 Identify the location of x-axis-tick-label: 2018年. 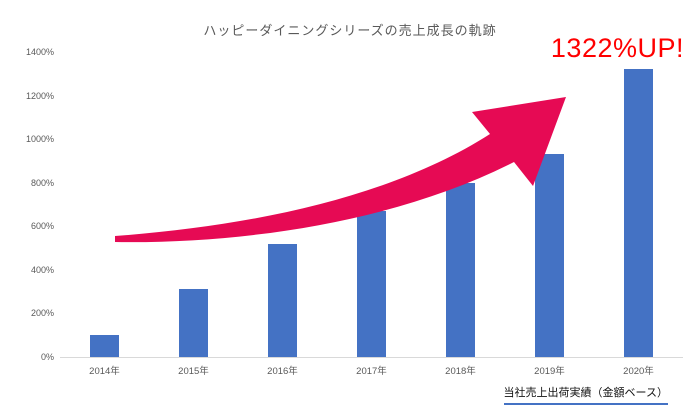
(460, 371).